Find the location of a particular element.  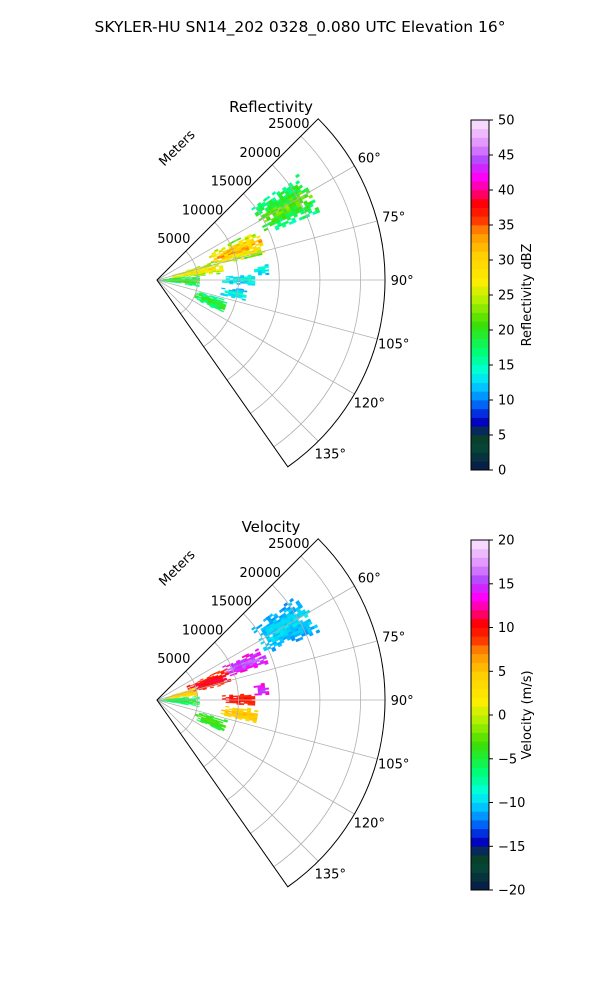

colorbar-label: Velocity (m/s) is located at coordinates (527, 714).